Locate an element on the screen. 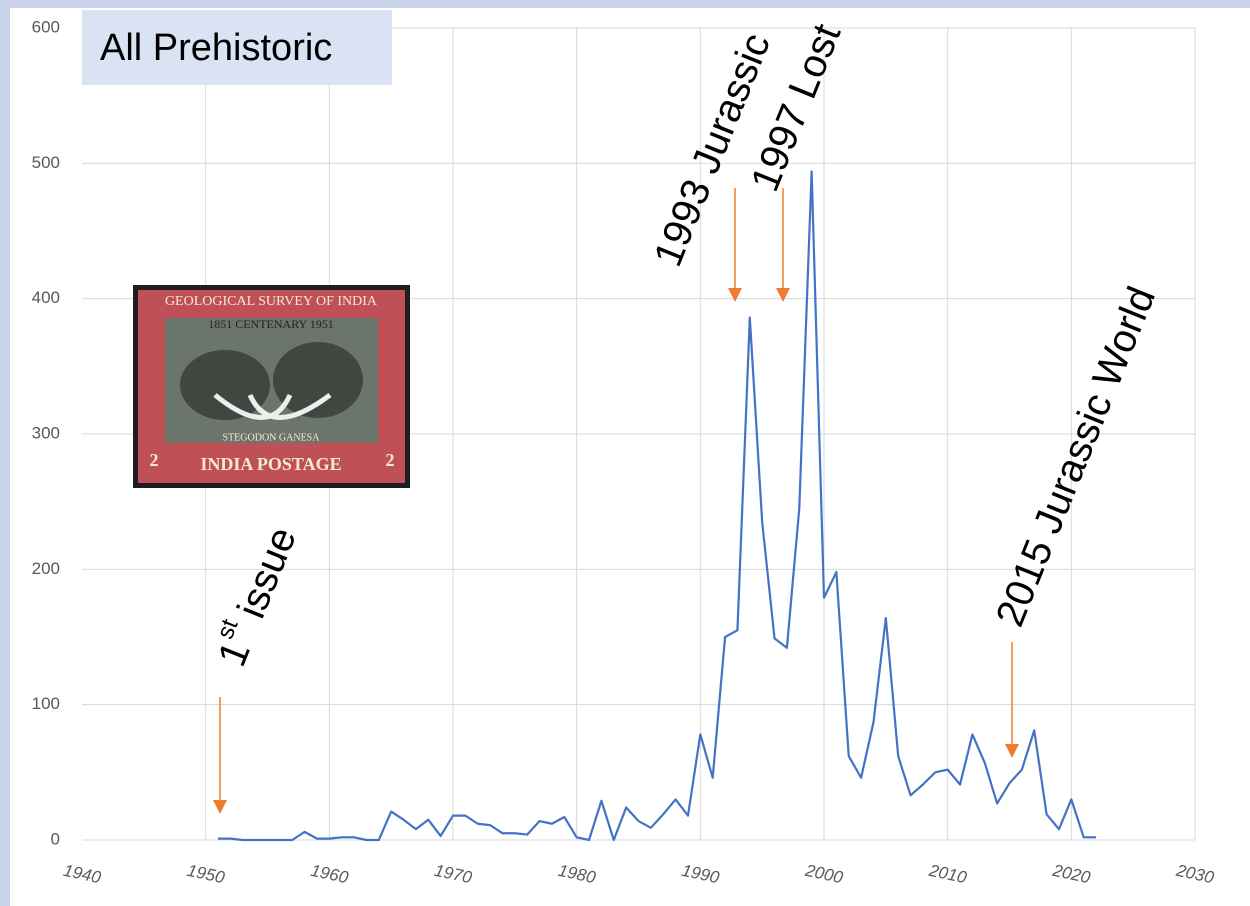 The width and height of the screenshot is (1250, 906). y-tick-label: 100 is located at coordinates (46, 703).